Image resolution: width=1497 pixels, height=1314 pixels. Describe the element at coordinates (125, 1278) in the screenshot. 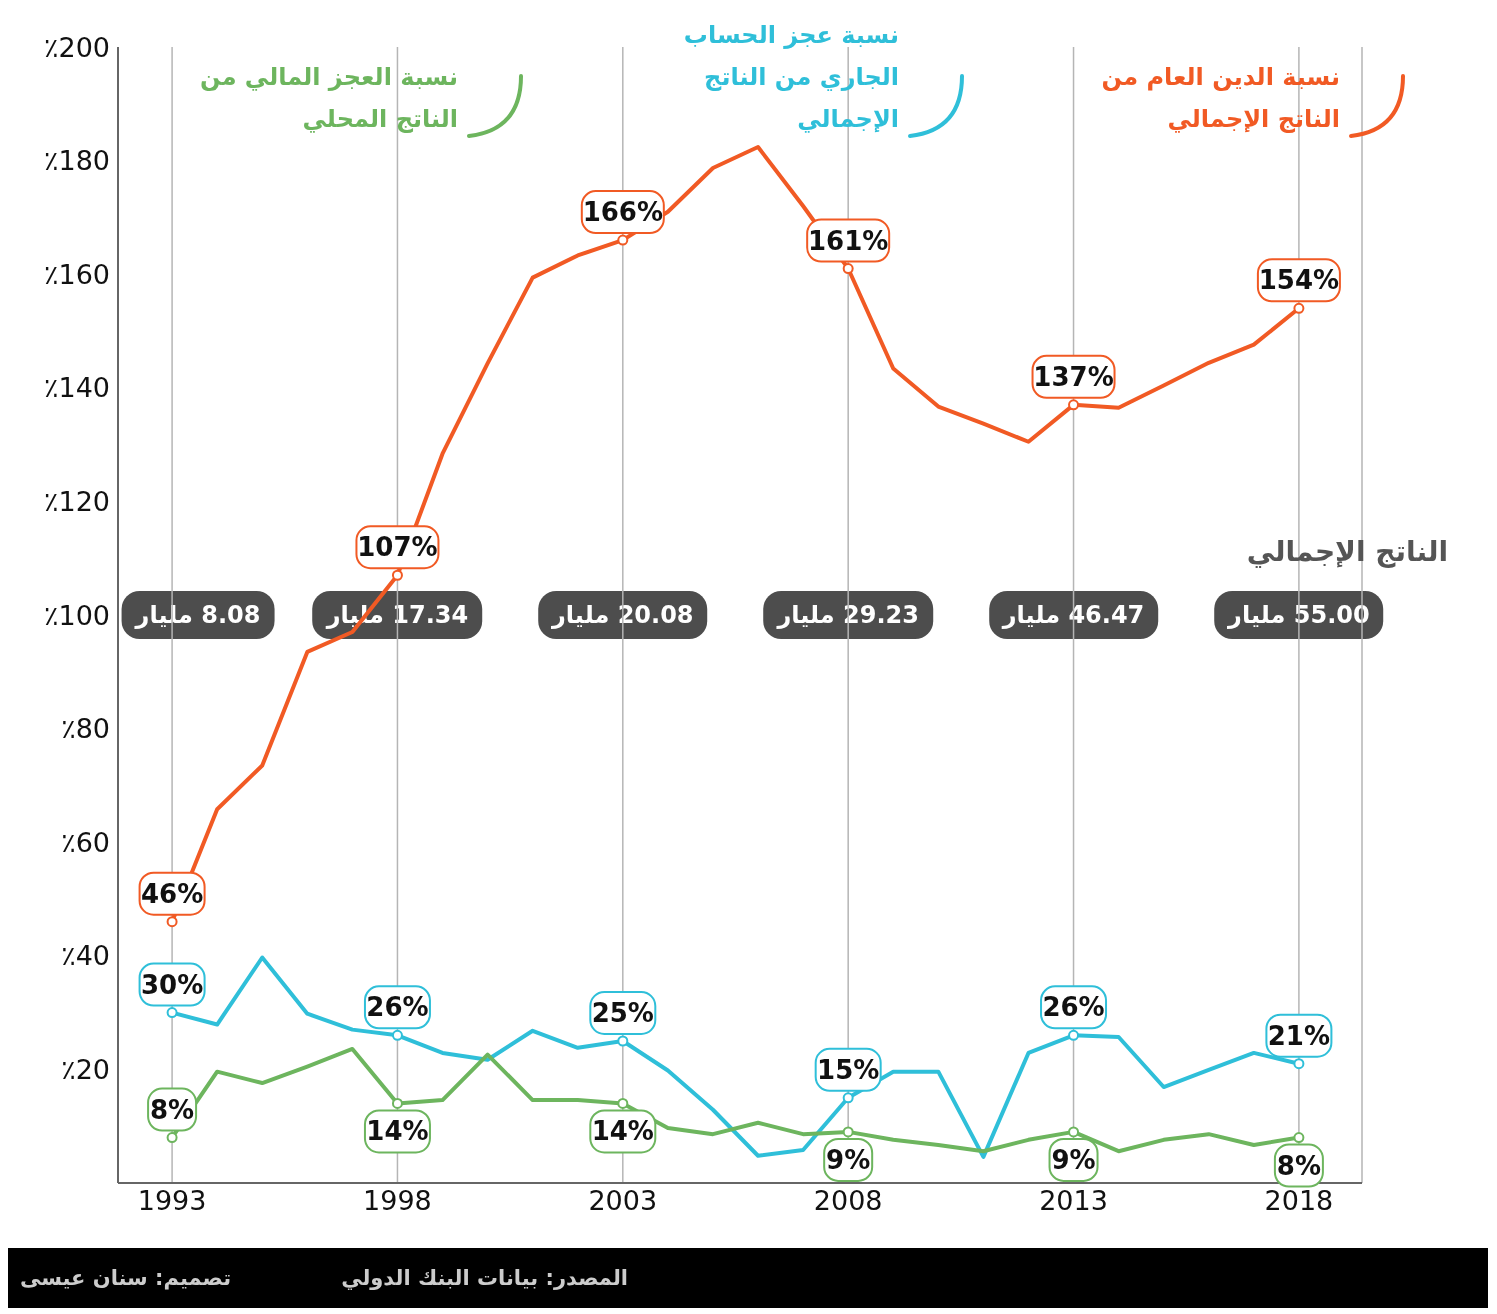

I see `text: تصميم: سنان عيسى` at that location.